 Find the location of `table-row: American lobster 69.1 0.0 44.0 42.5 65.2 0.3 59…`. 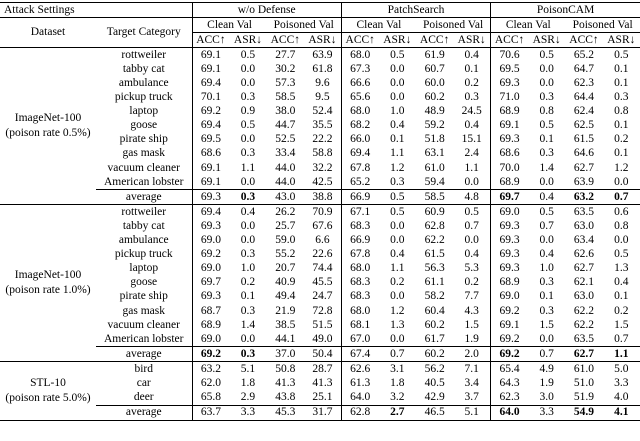

table-row: American lobster 69.1 0.0 44.0 42.5 65.2 0.3 59… is located at coordinates (320, 182).